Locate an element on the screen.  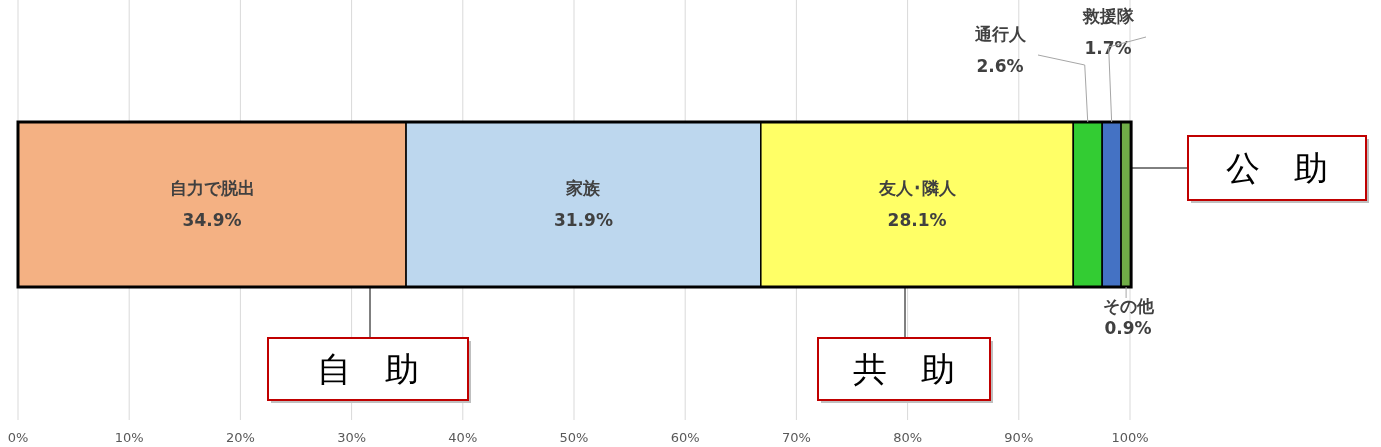
x-tick-label: 10% is located at coordinates (129, 437).